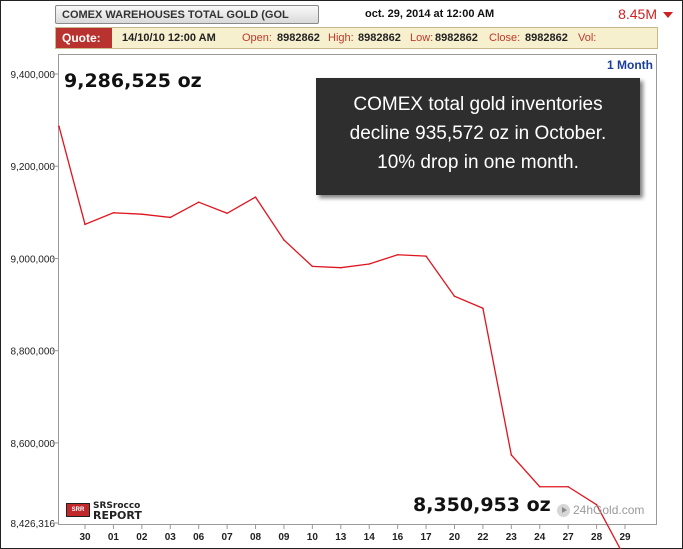  I want to click on instrument-title-tab: COMEX WAREHOUSES TOTAL GOLD (GOL, so click(187, 14).